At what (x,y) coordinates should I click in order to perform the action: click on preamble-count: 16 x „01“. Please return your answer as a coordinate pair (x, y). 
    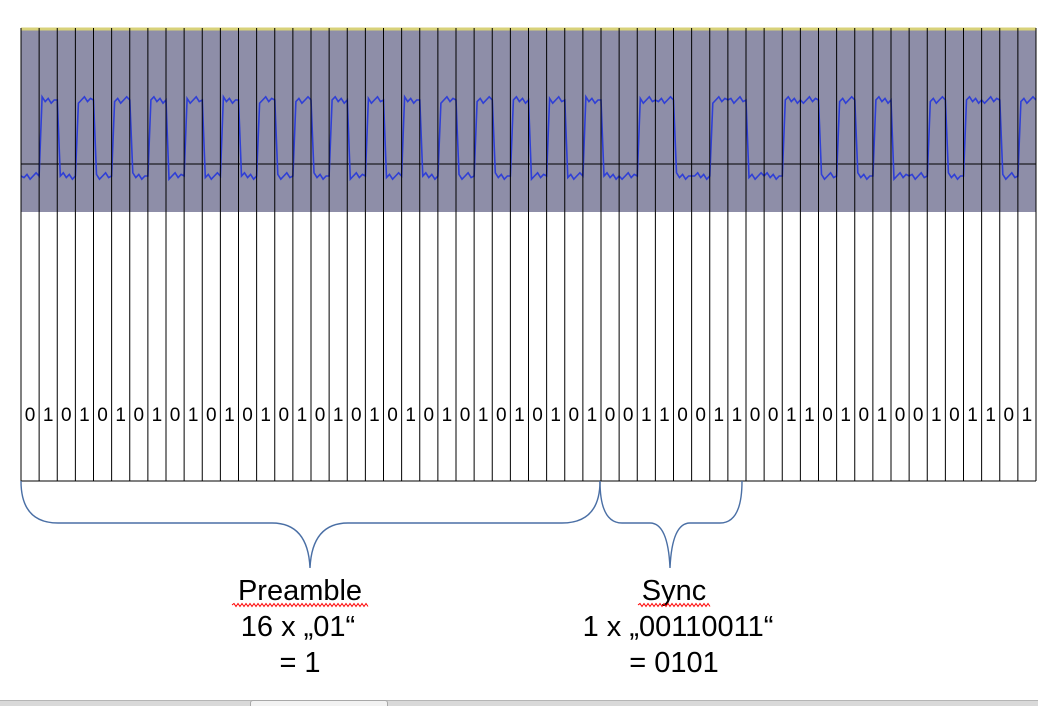
    Looking at the image, I should click on (298, 627).